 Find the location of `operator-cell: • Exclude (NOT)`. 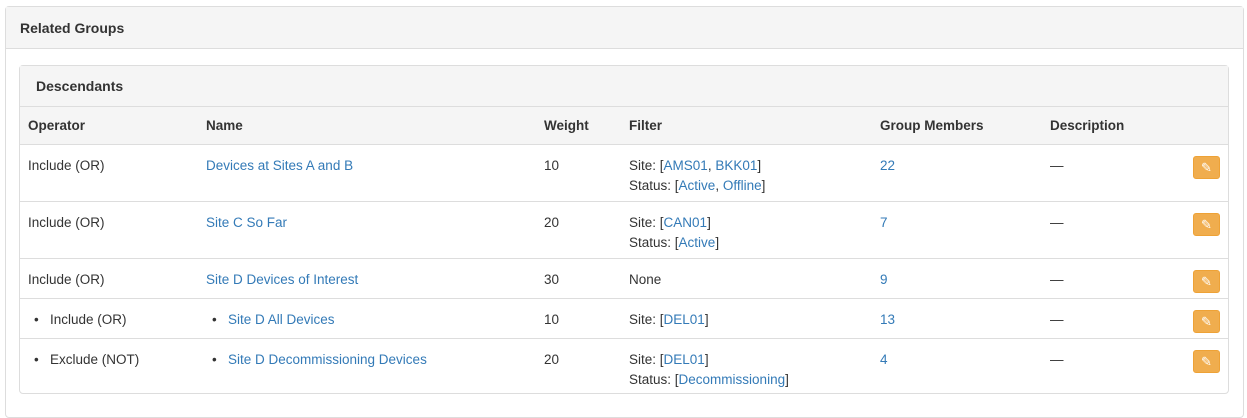

operator-cell: • Exclude (NOT) is located at coordinates (109, 367).